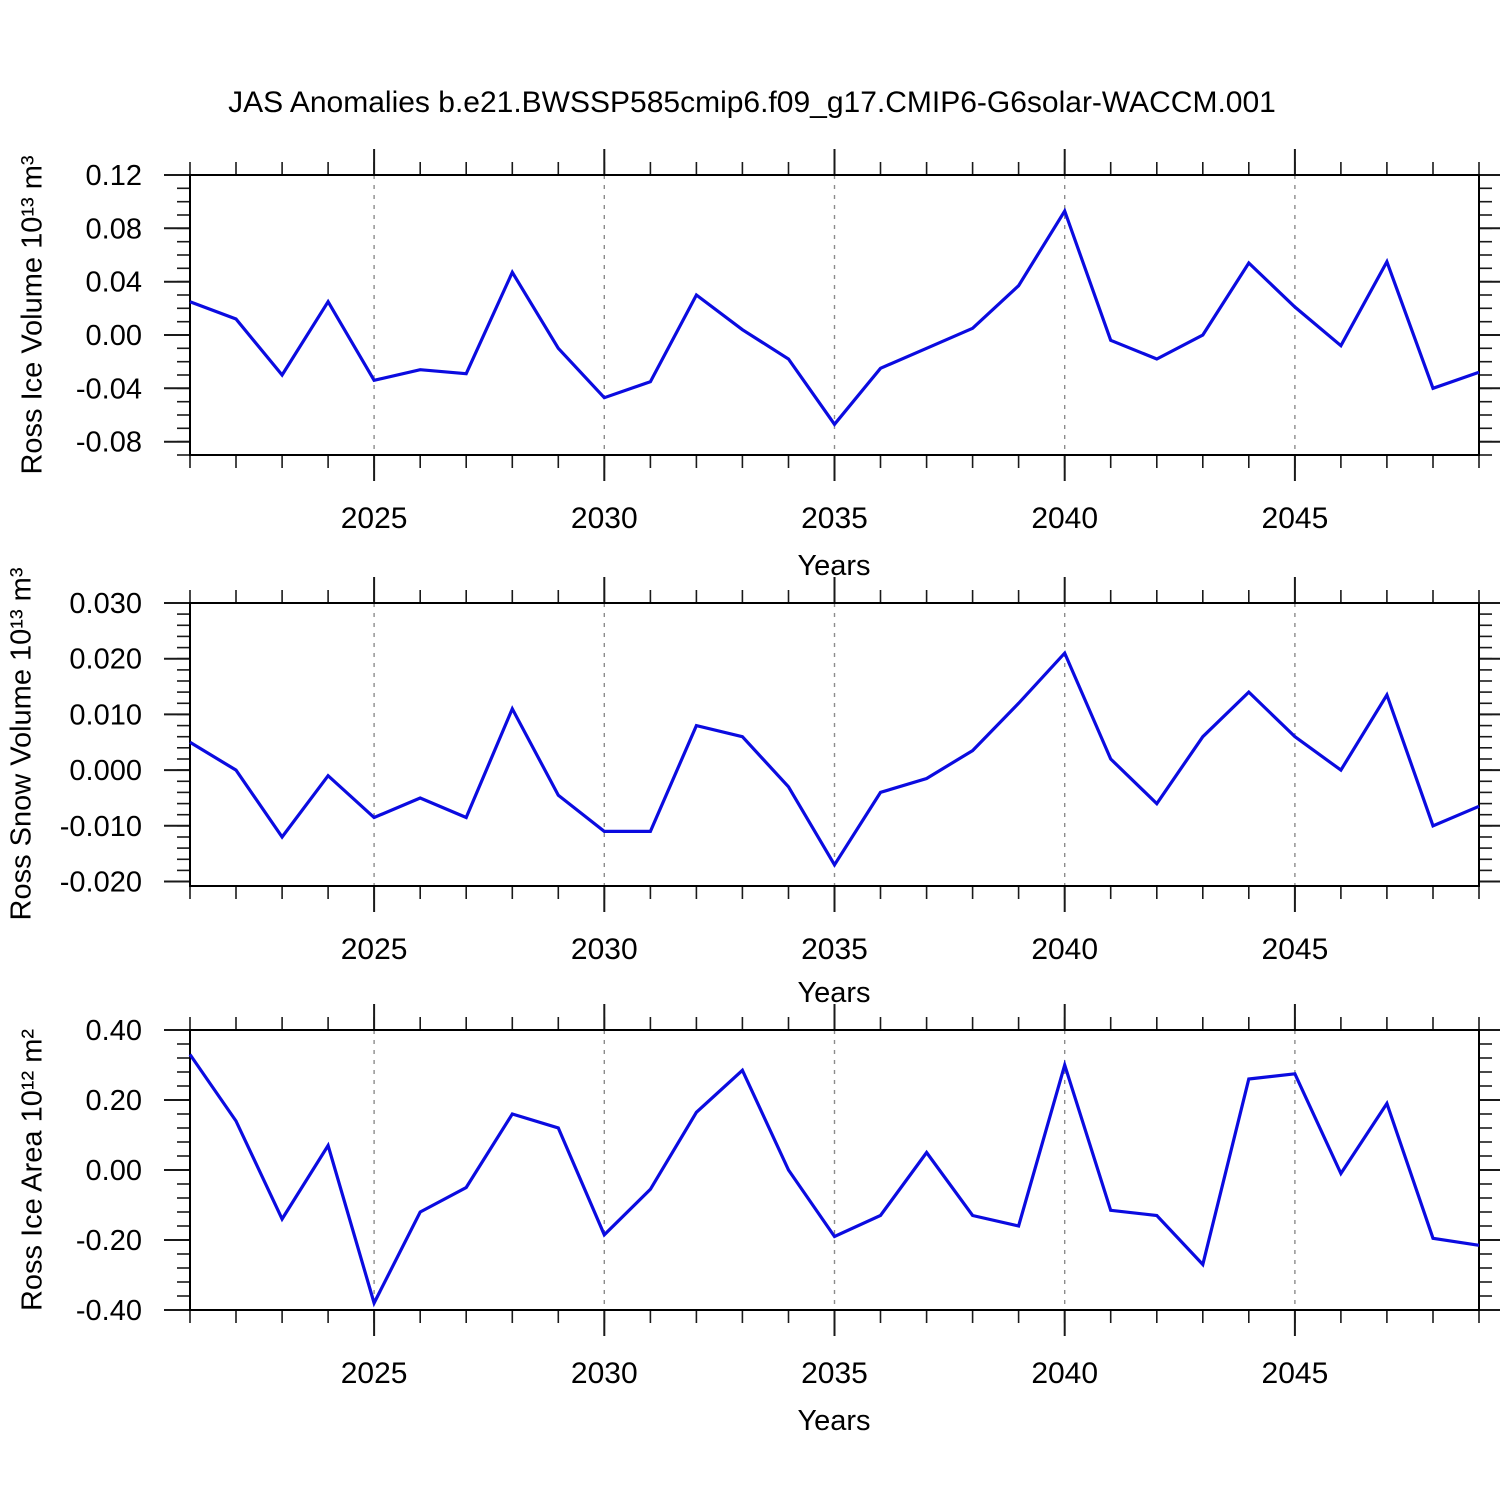 The width and height of the screenshot is (1500, 1500). I want to click on y-tick-label: 0.010, so click(105, 715).